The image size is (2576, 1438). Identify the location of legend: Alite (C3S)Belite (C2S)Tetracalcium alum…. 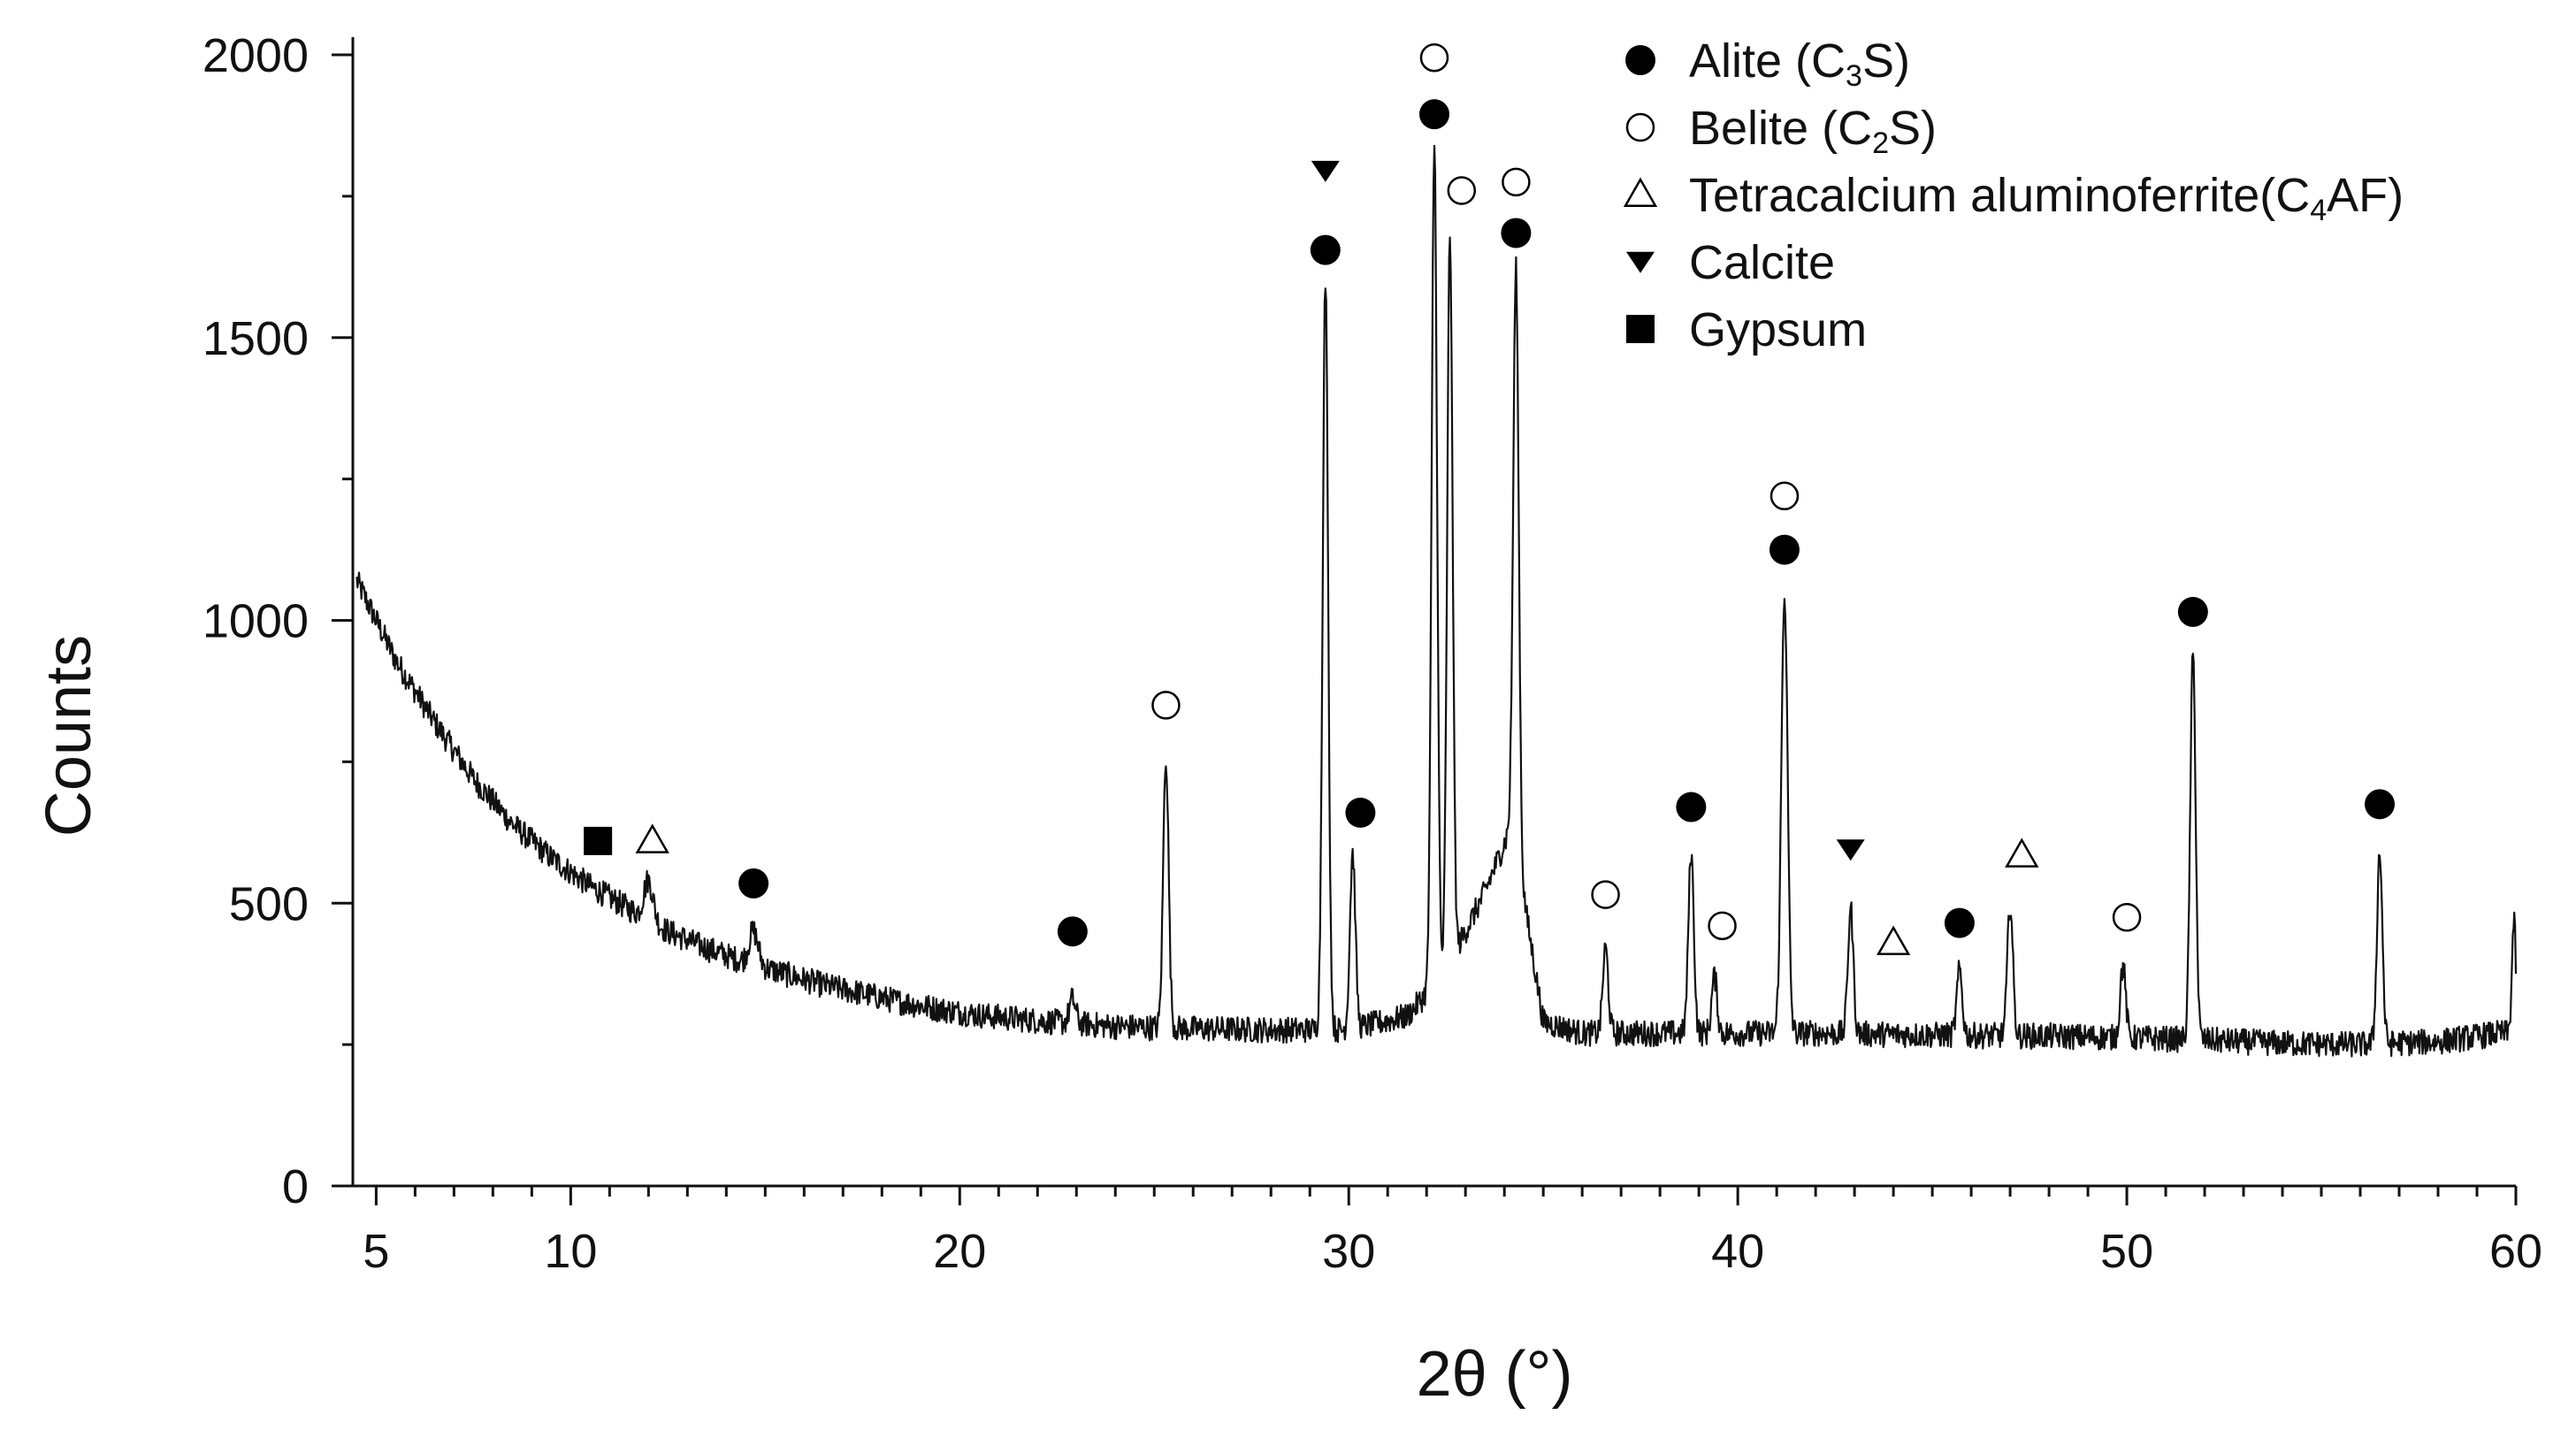
(2014, 195).